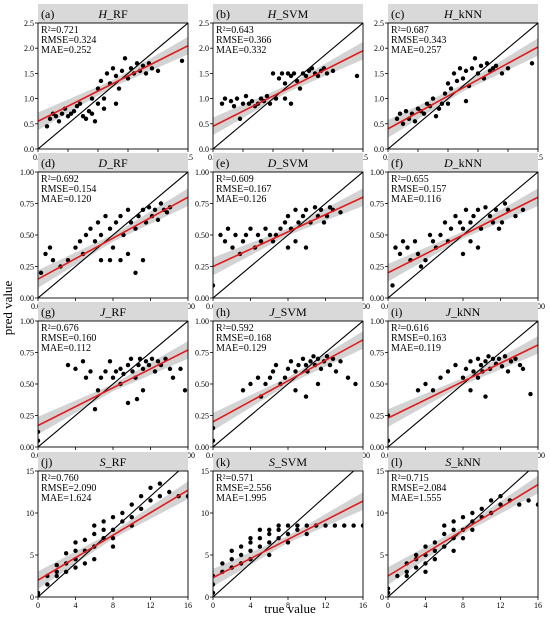  What do you see at coordinates (235, 328) in the screenshot?
I see `stat-r2: R²=0.592` at bounding box center [235, 328].